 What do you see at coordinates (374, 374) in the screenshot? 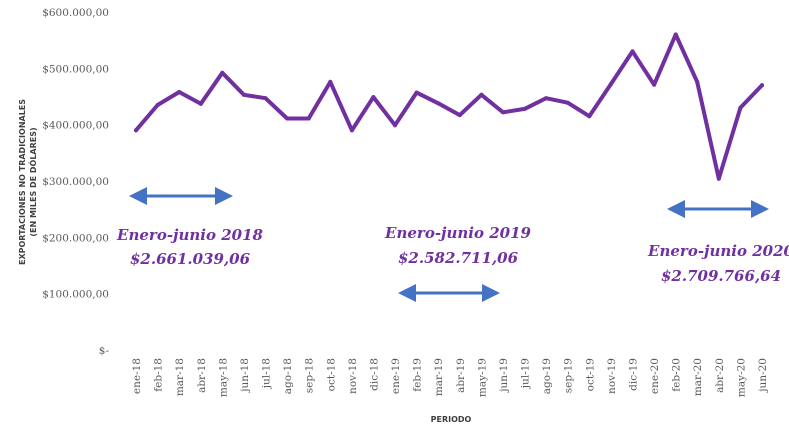
I see `x-tick-label: dic-18` at bounding box center [374, 374].